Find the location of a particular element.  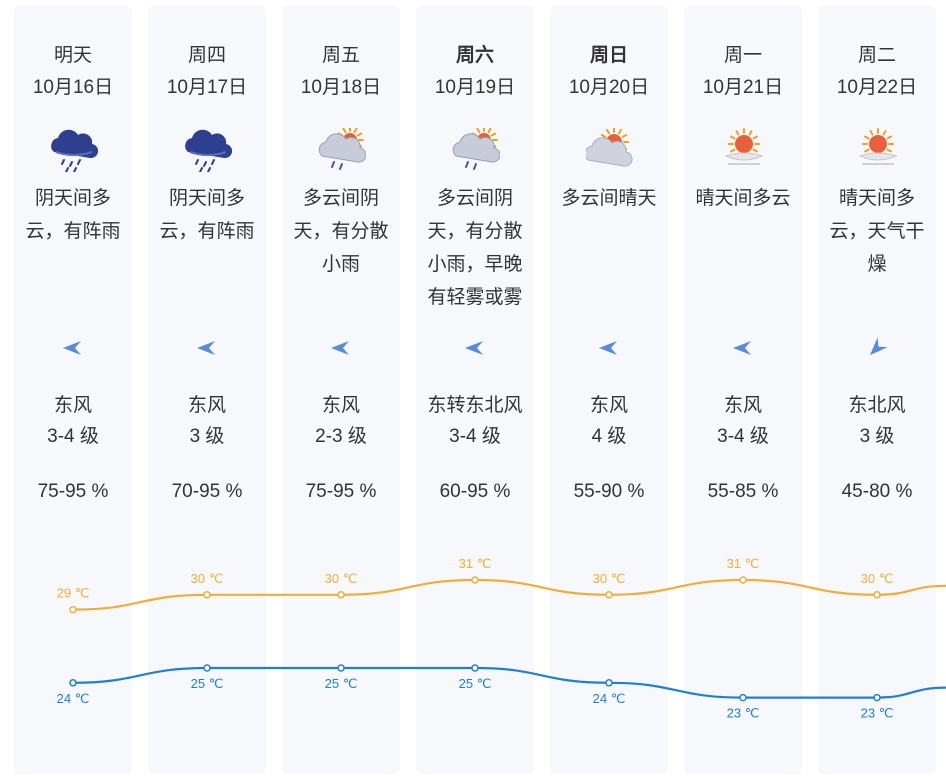

day-label: 周一 is located at coordinates (742, 55).